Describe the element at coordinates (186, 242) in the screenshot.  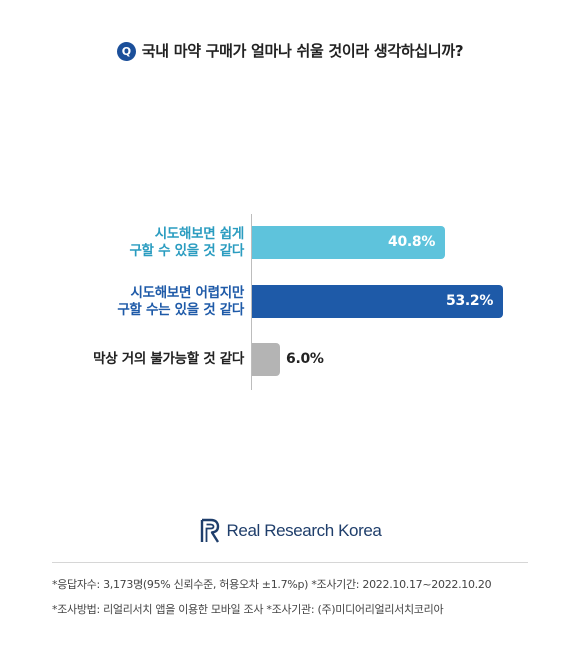
I see `category-label: 시도해보면 쉽게 구할 수 있을 것 같다` at that location.